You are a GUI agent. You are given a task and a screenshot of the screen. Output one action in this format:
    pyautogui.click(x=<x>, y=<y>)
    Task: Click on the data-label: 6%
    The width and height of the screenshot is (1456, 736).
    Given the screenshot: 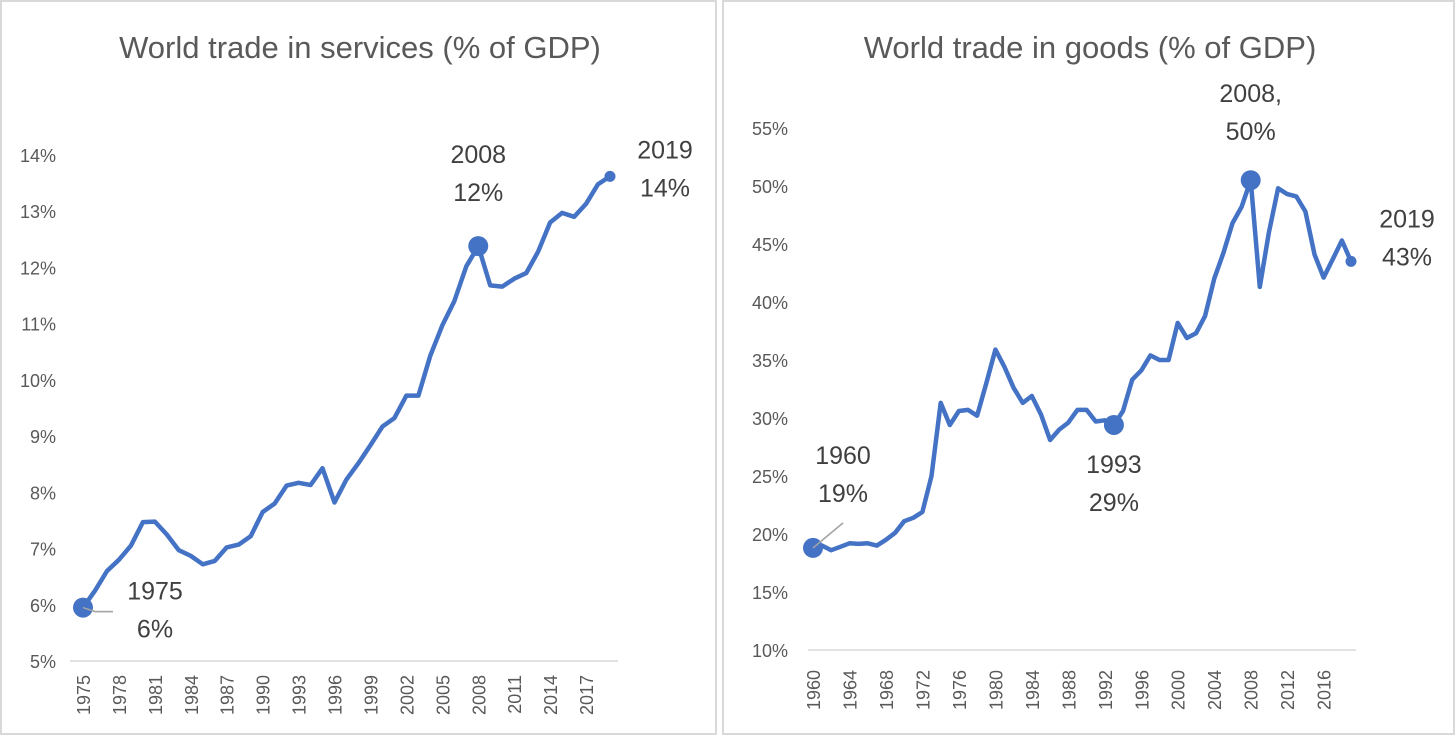 What is the action you would take?
    pyautogui.click(x=155, y=630)
    